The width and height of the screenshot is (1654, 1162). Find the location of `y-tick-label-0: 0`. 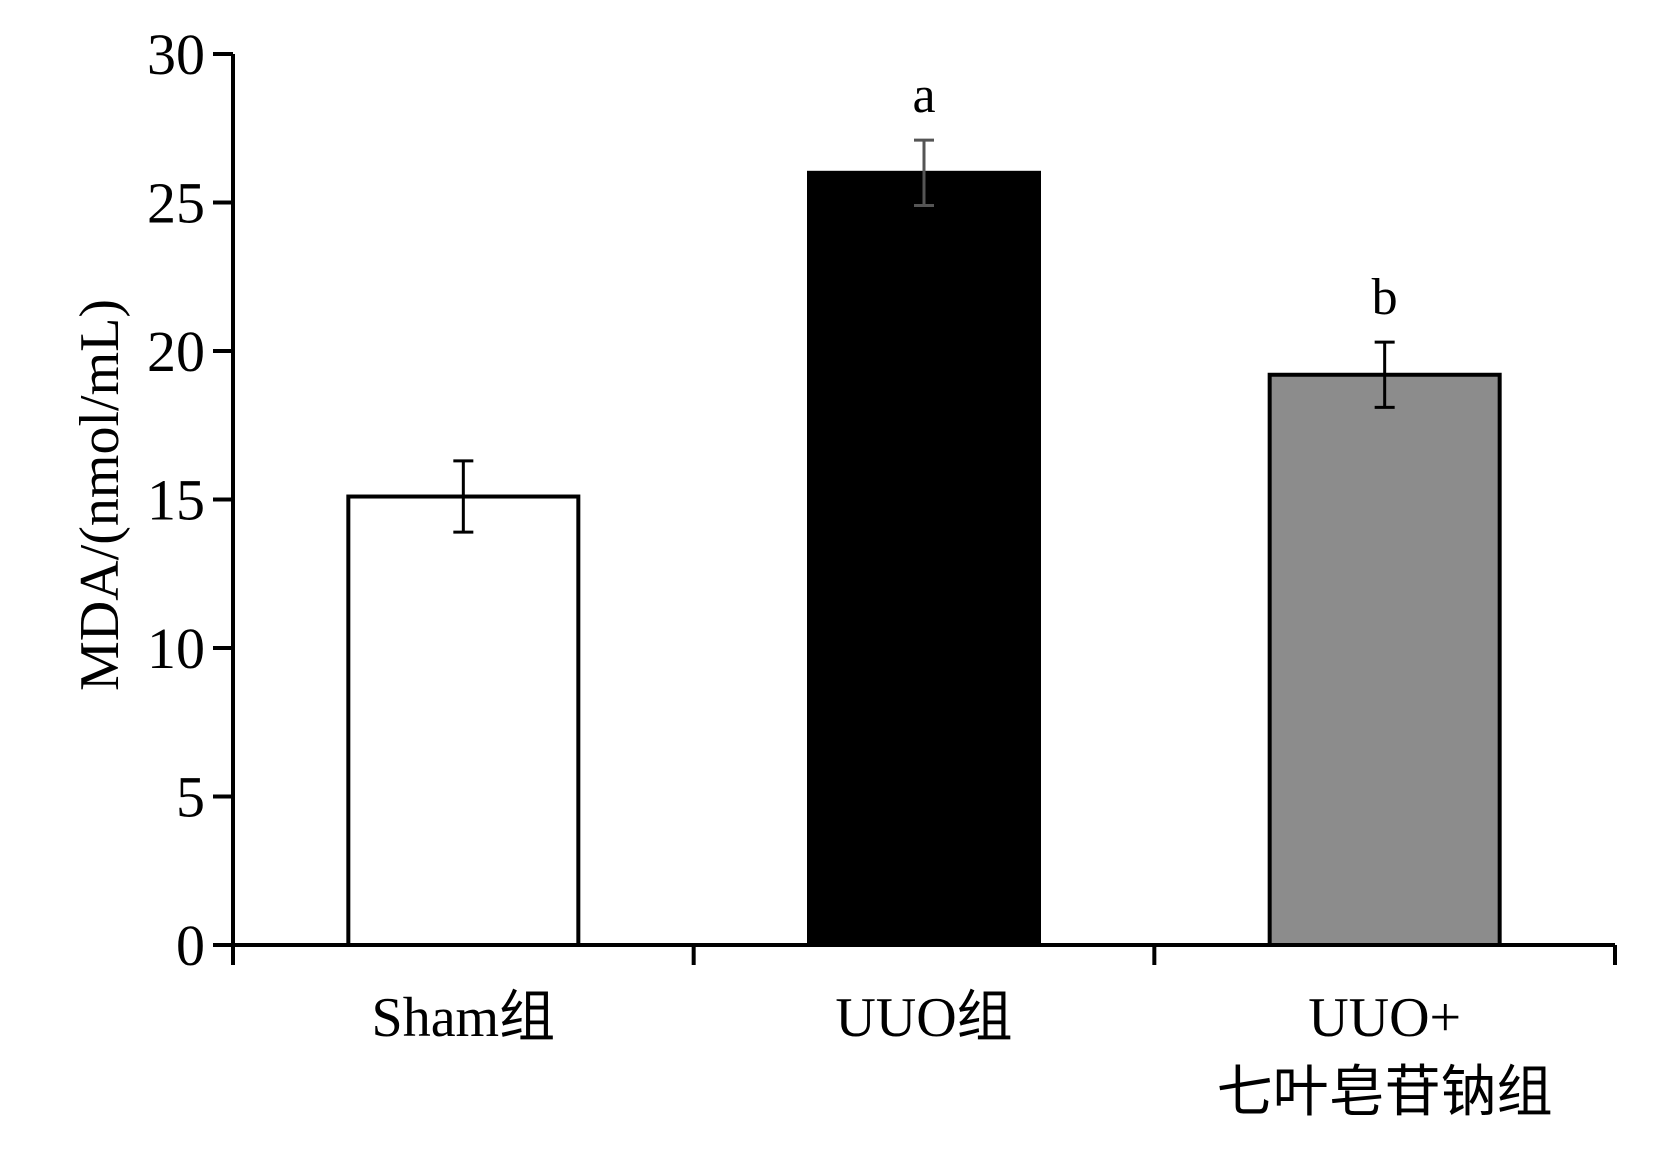

y-tick-label-0: 0 is located at coordinates (190, 945).